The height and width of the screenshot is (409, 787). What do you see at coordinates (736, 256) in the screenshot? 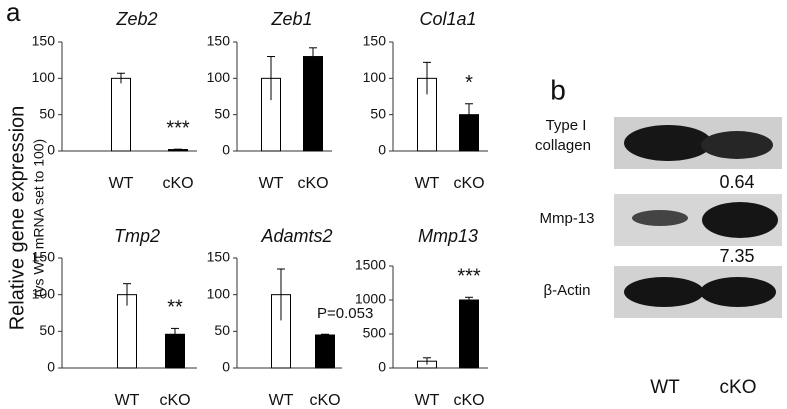
I see `band-ratio: 7.35` at bounding box center [736, 256].